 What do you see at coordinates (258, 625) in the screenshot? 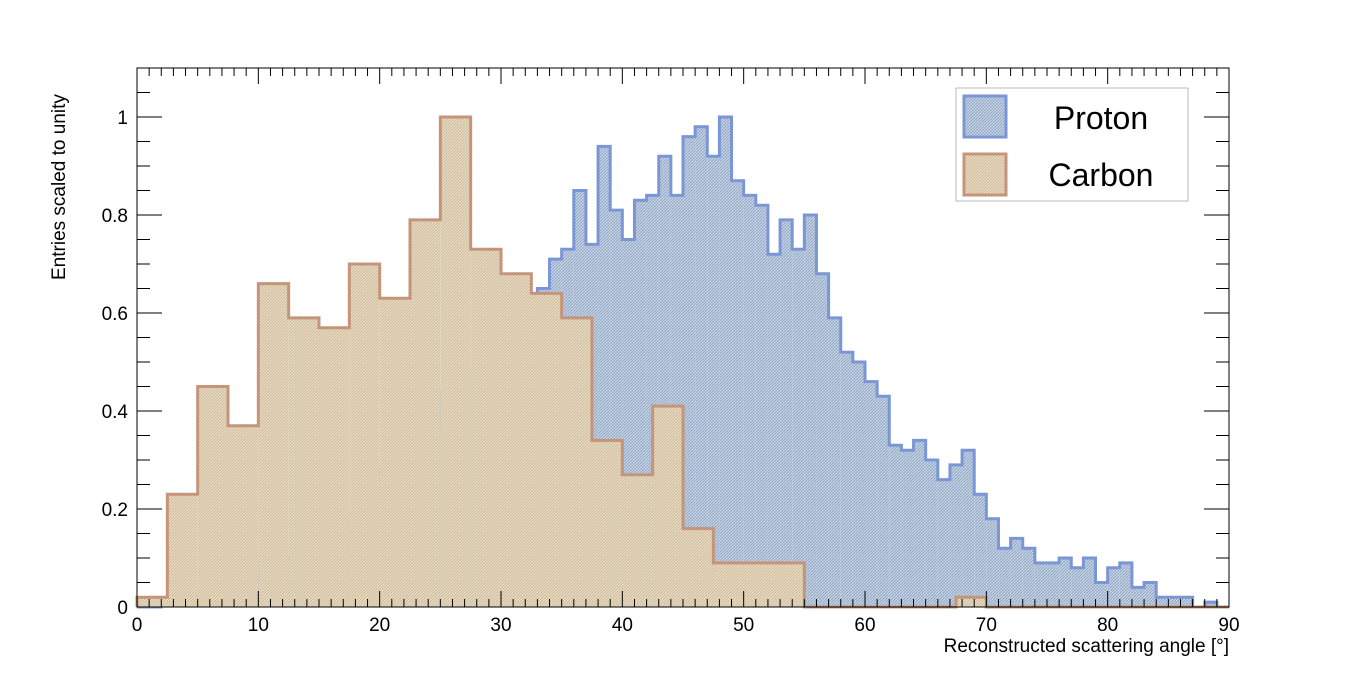
I see `x-tick-label: 10` at bounding box center [258, 625].